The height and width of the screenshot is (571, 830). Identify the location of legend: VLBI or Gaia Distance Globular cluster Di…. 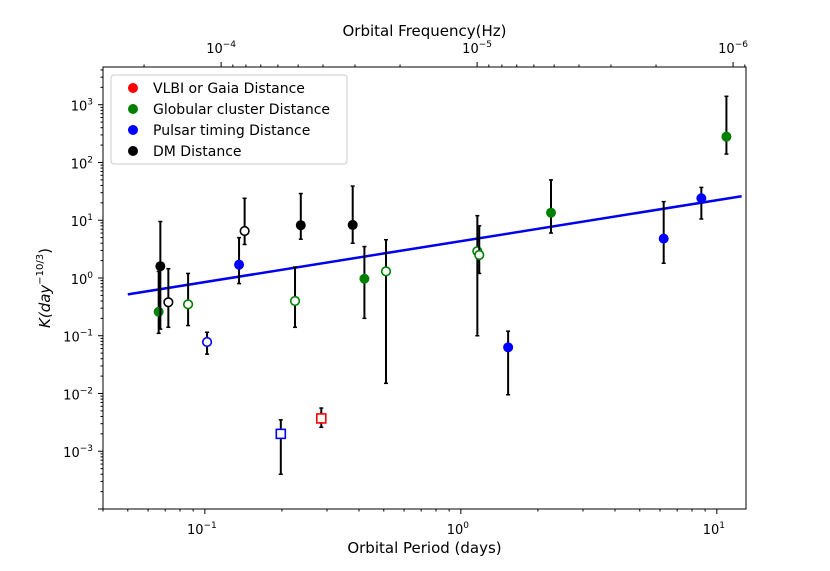
(229, 119).